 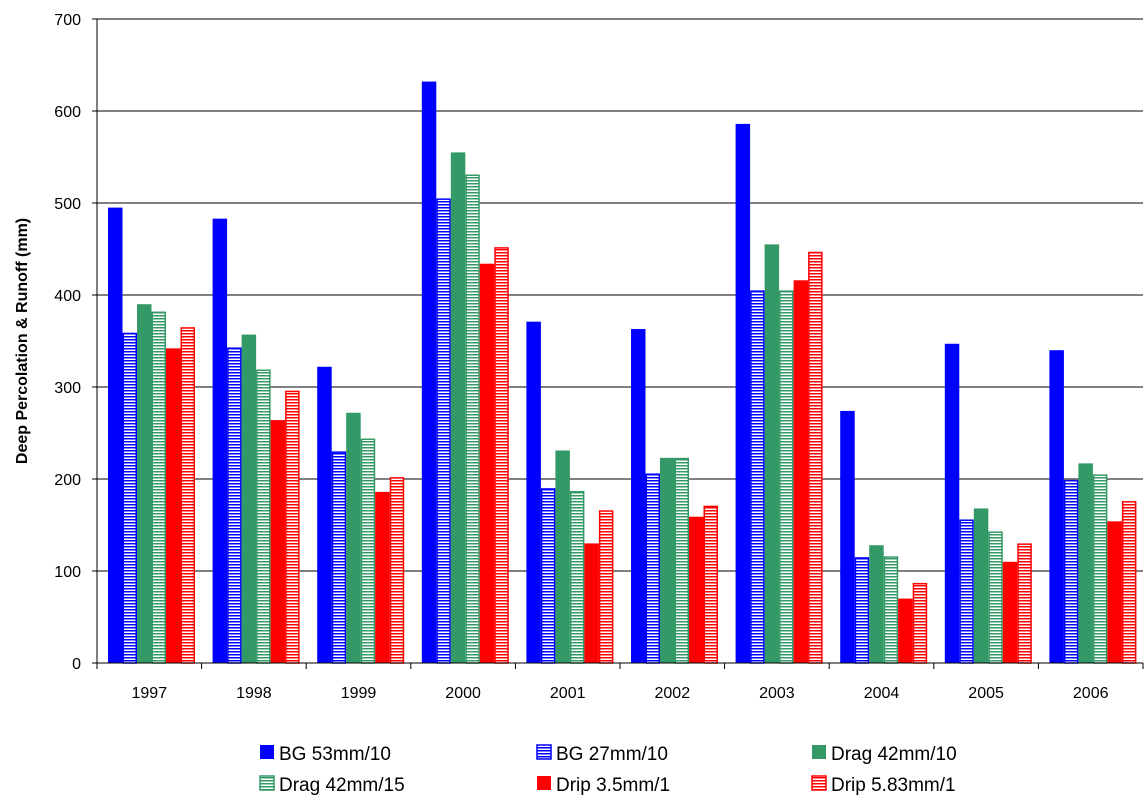 What do you see at coordinates (777, 693) in the screenshot?
I see `x-tick-label: 2003` at bounding box center [777, 693].